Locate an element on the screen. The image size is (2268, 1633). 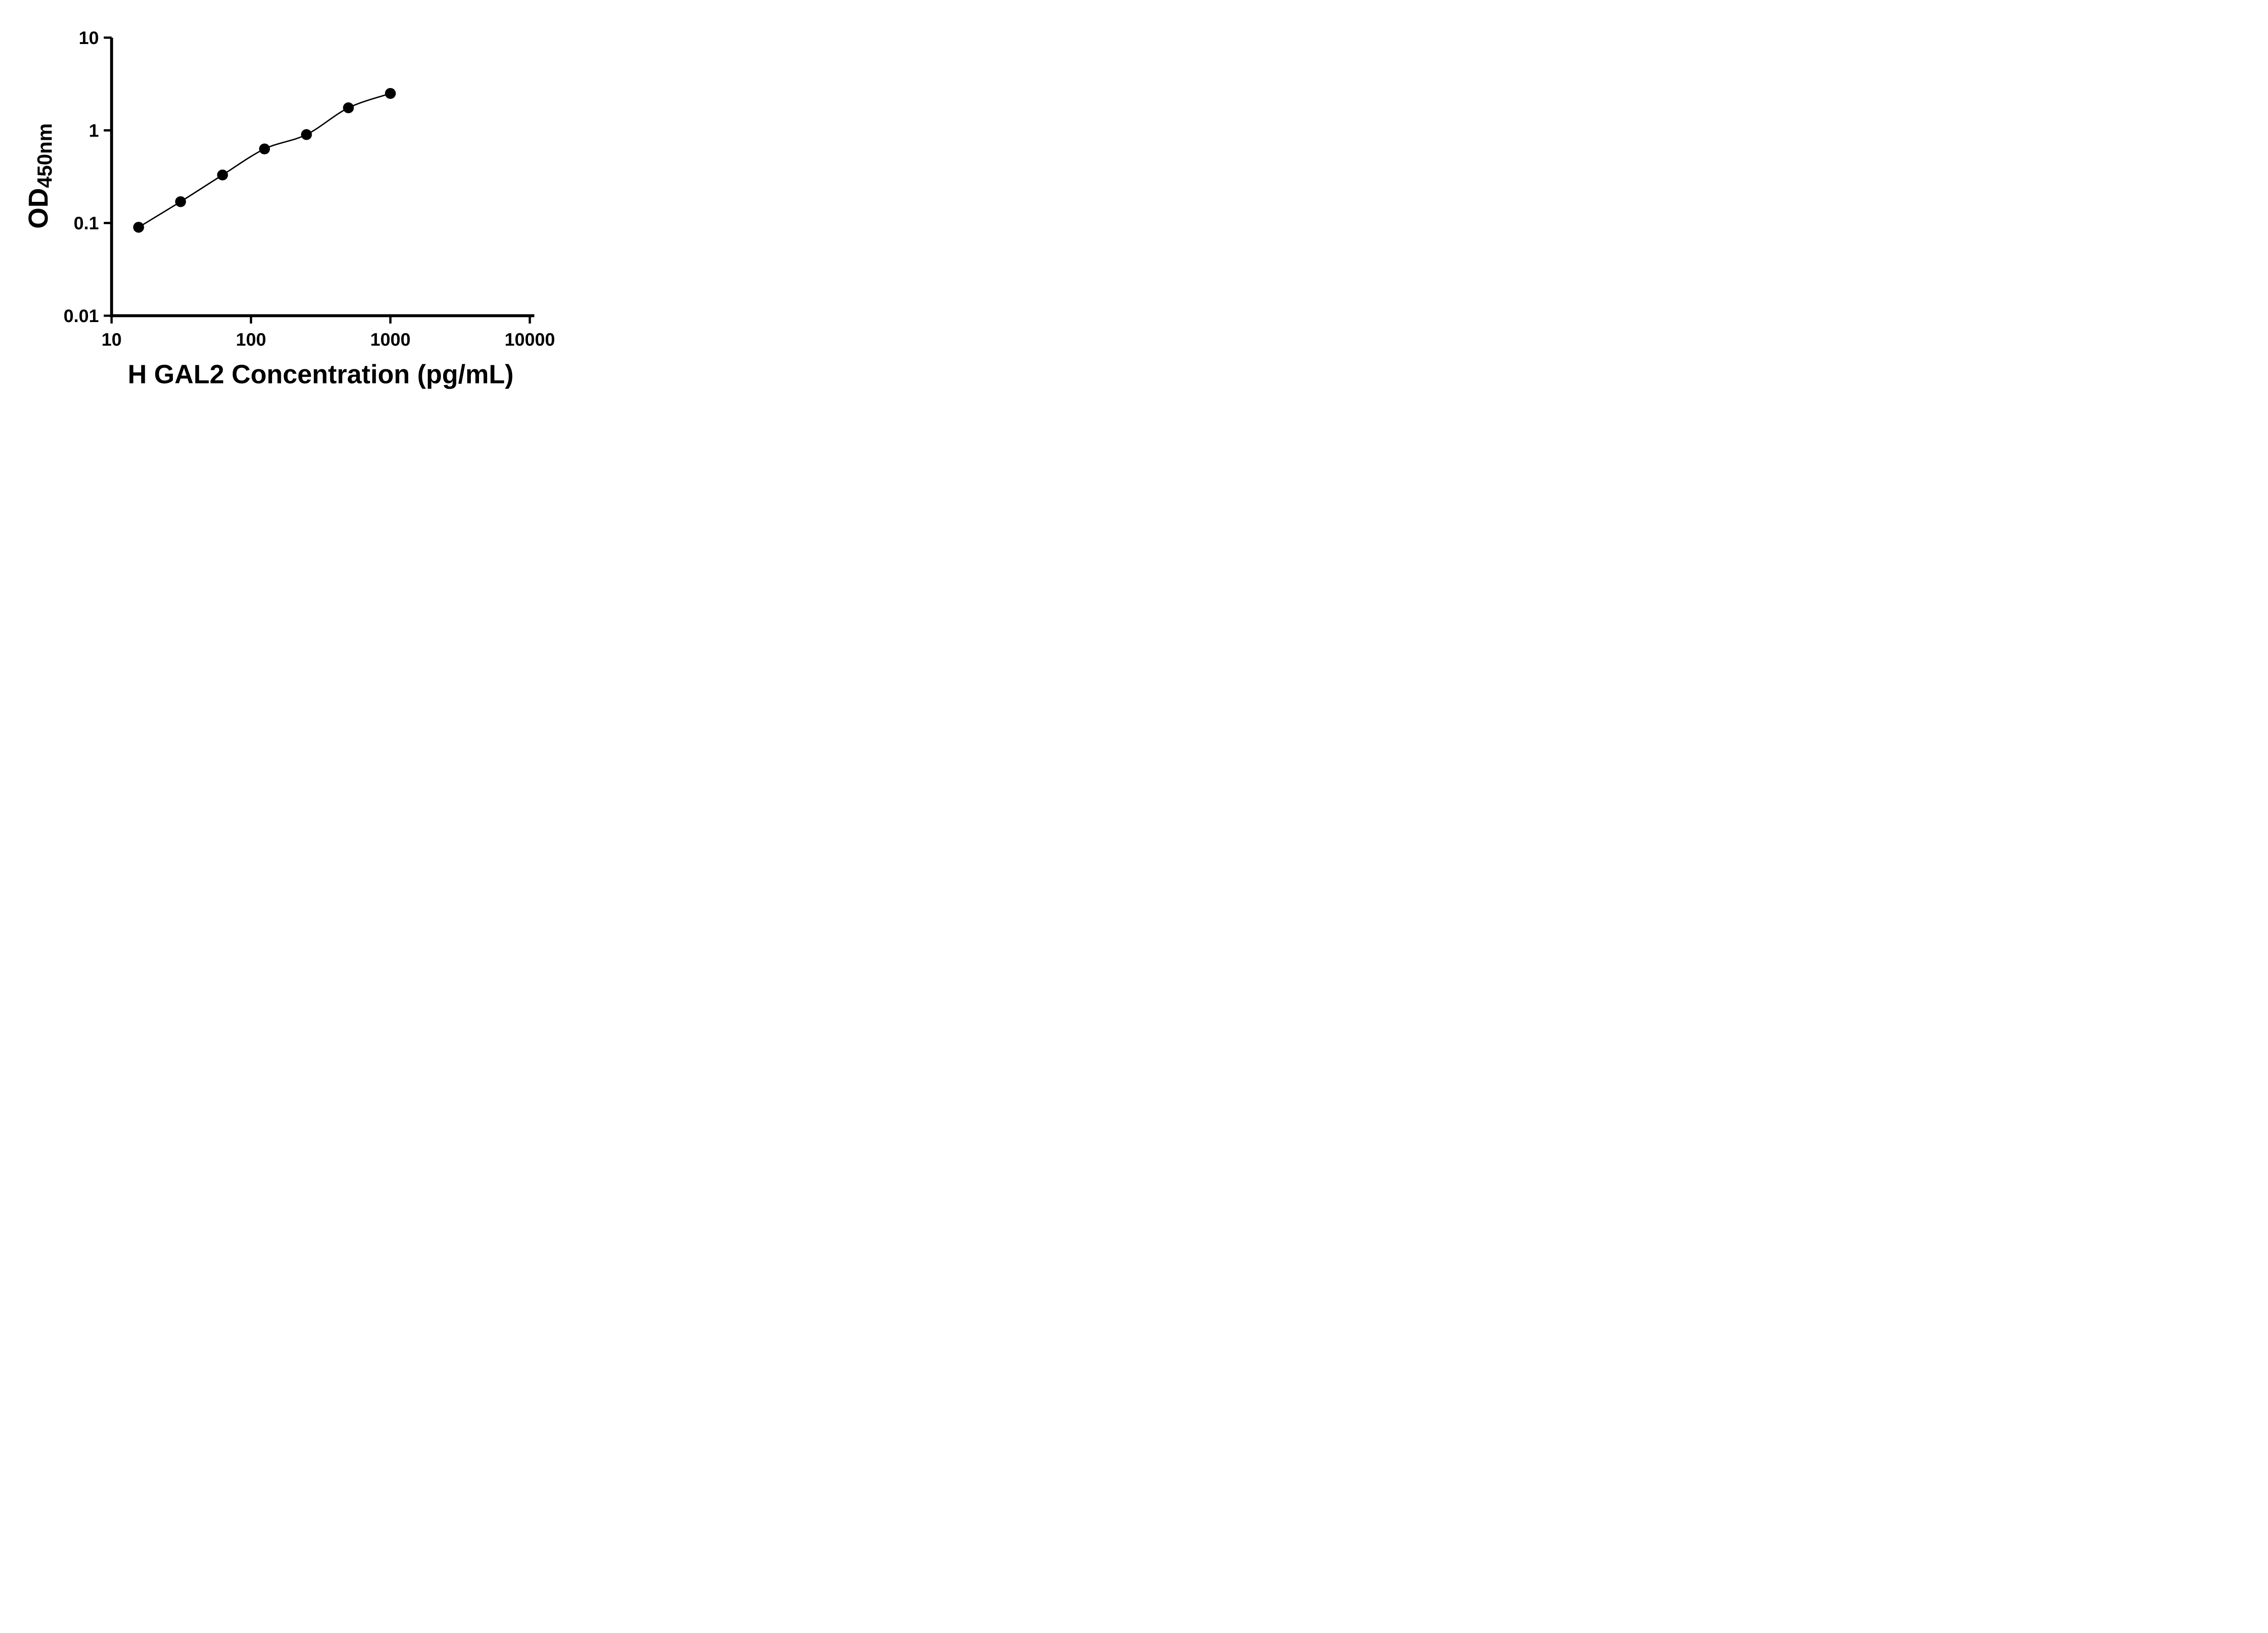
y-axis-title-main: OD is located at coordinates (38, 208).